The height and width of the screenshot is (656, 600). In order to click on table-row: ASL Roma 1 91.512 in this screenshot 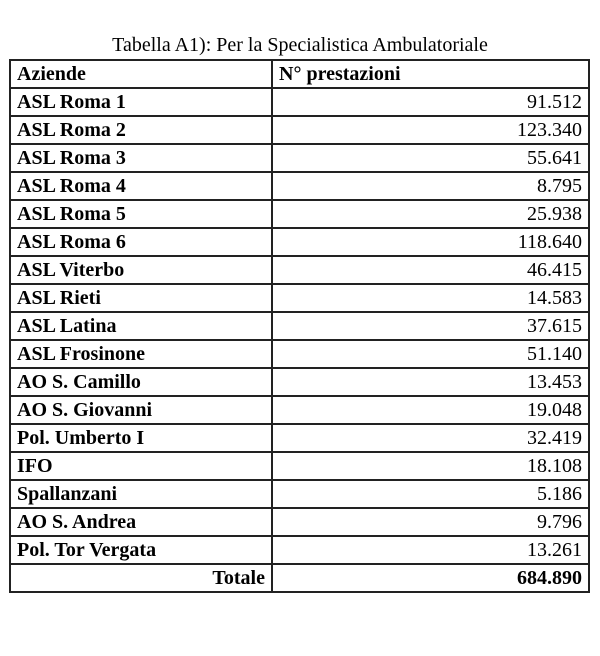, I will do `click(299, 102)`.